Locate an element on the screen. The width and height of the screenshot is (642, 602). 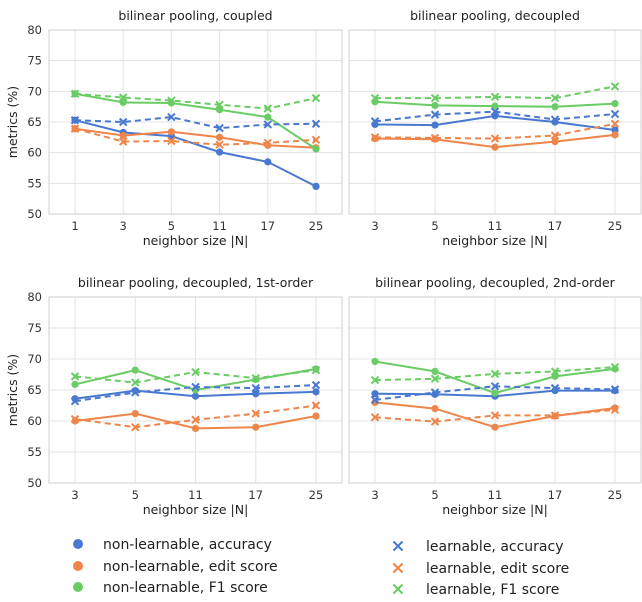
x-tick-label: 11 is located at coordinates (495, 226).